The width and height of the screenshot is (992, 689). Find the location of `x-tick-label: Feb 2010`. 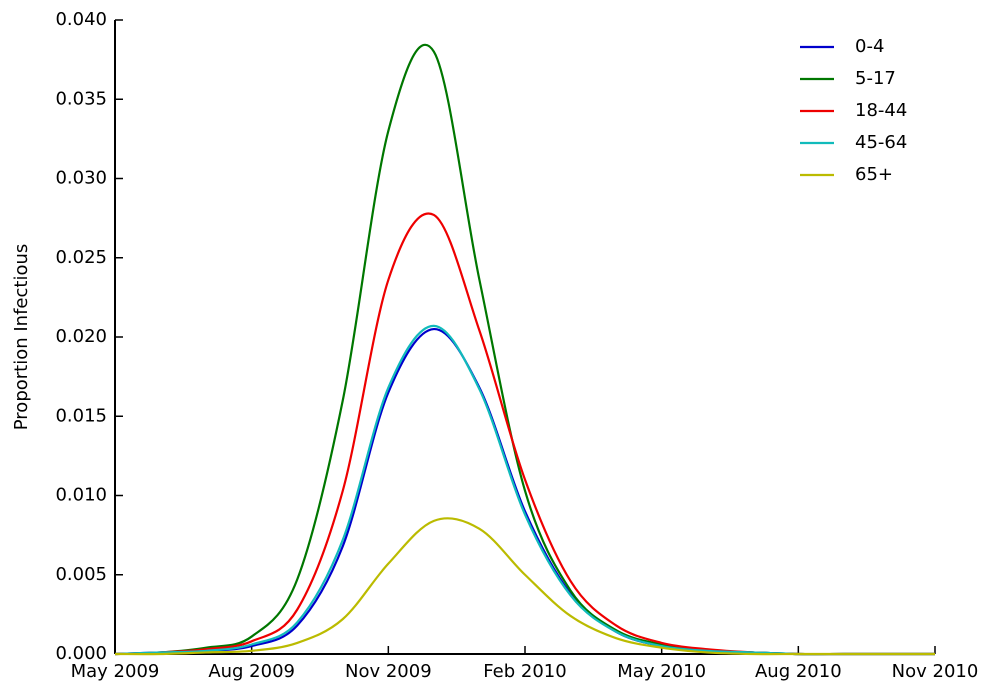

x-tick-label: Feb 2010 is located at coordinates (524, 671).